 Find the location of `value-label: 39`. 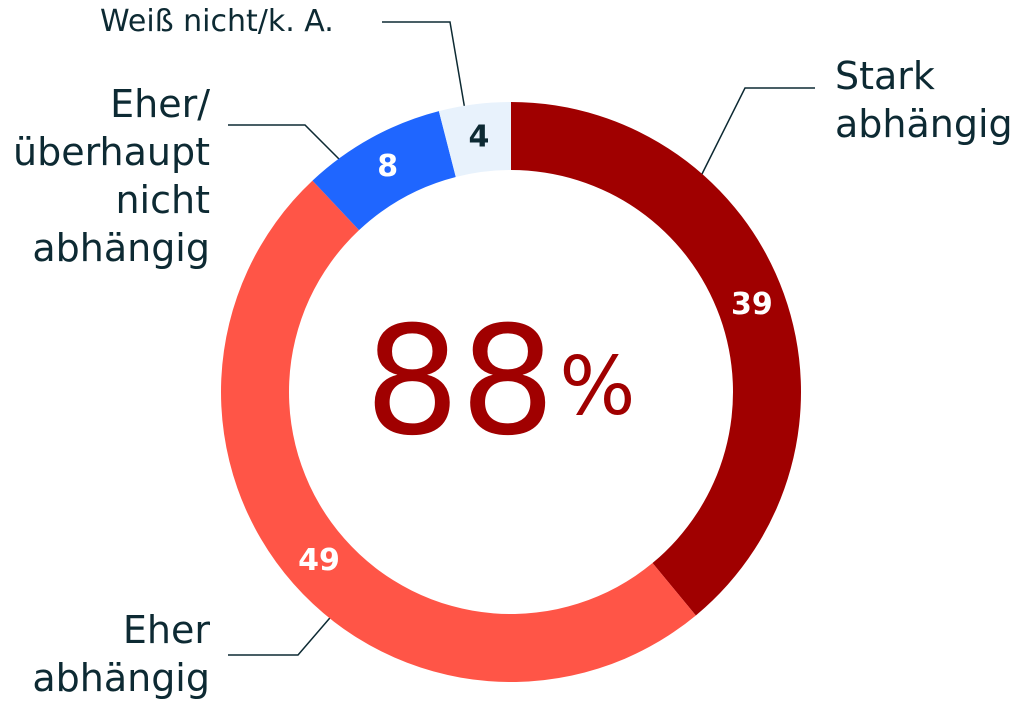

value-label: 39 is located at coordinates (752, 304).